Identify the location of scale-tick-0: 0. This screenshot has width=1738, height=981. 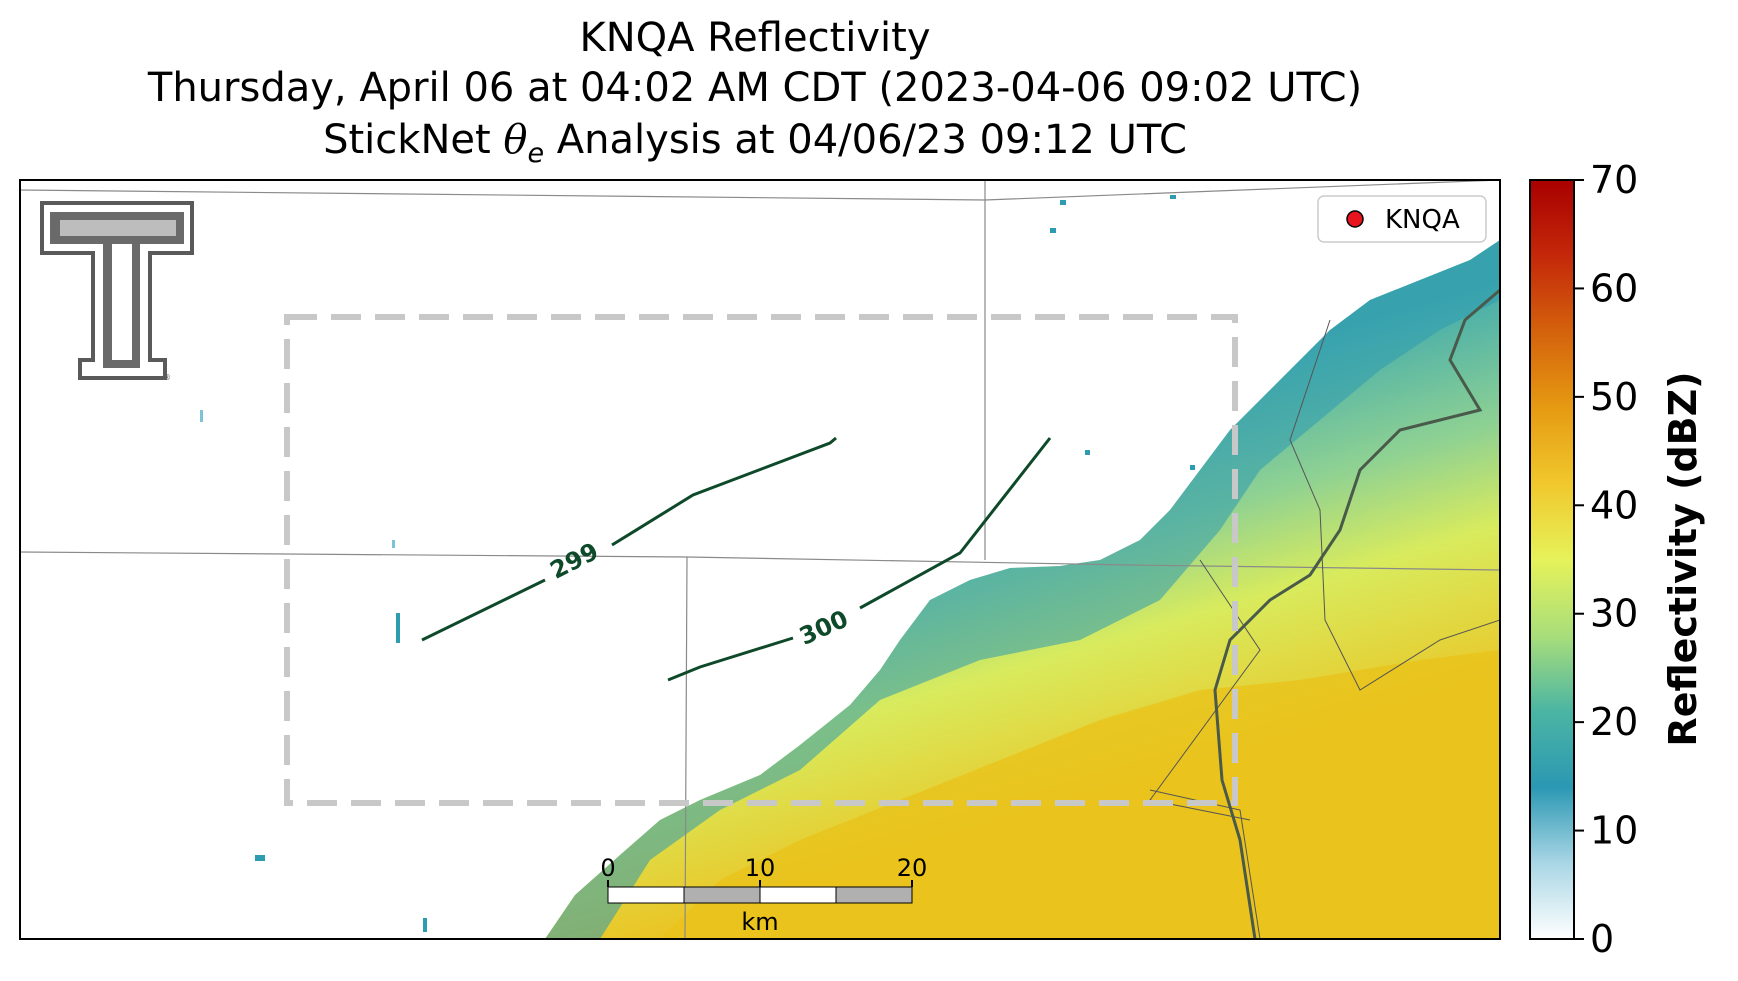
(607, 868).